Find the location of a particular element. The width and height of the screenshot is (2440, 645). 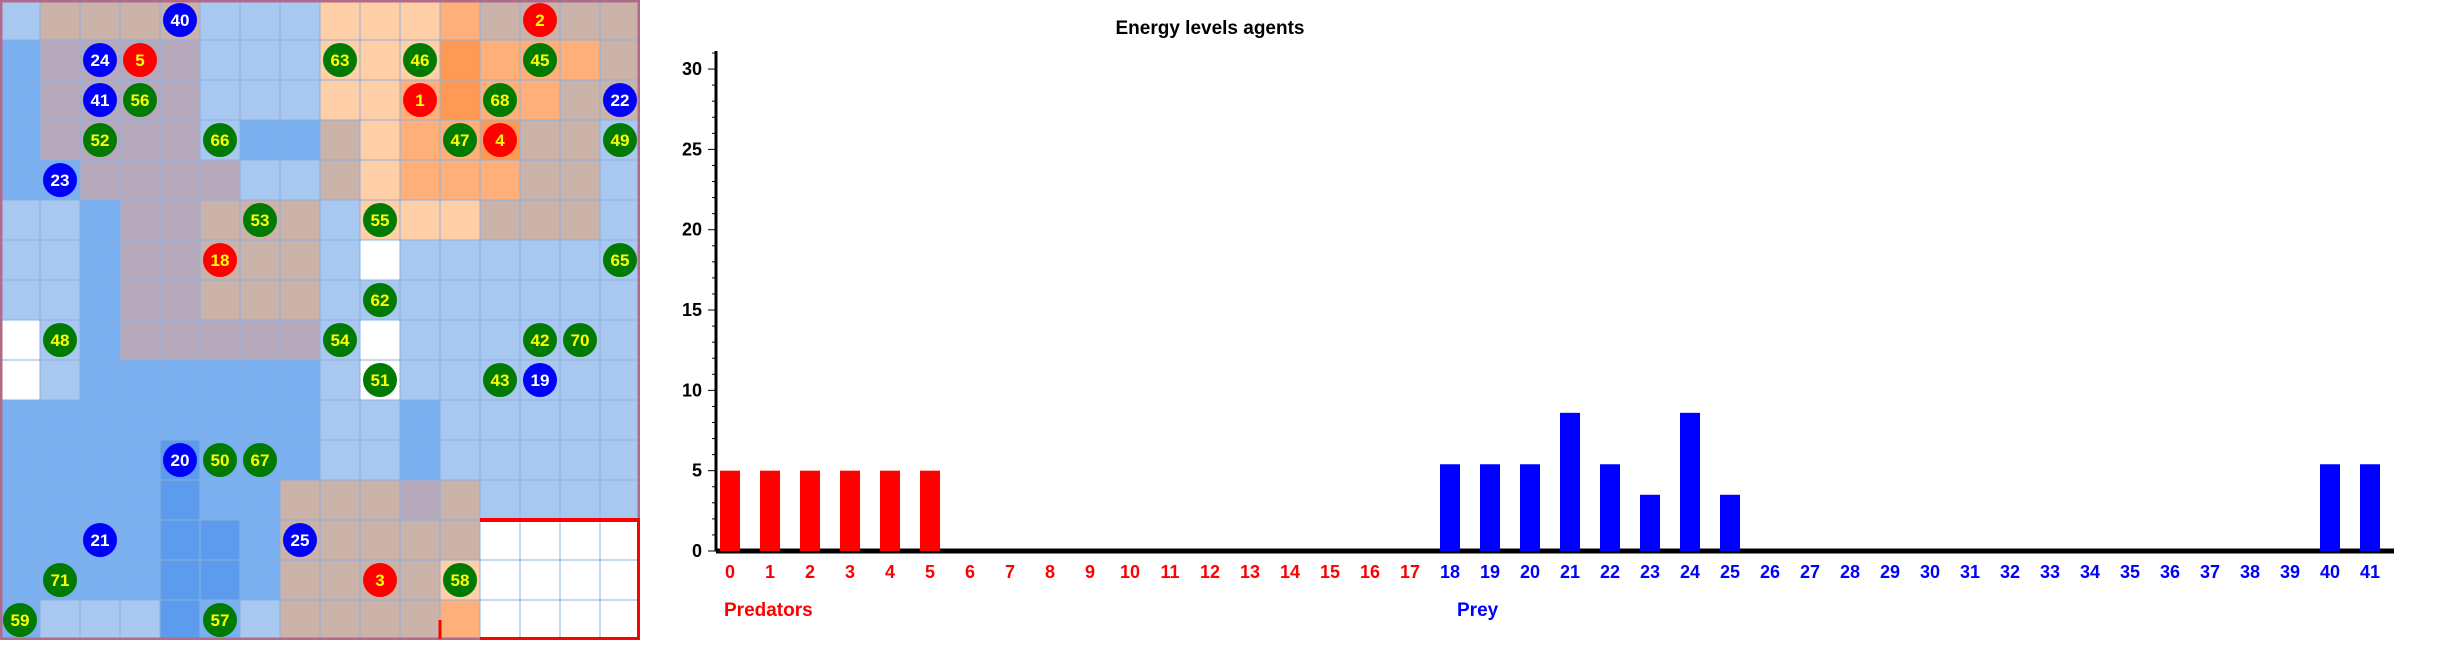

agent-green: 46 is located at coordinates (420, 60).